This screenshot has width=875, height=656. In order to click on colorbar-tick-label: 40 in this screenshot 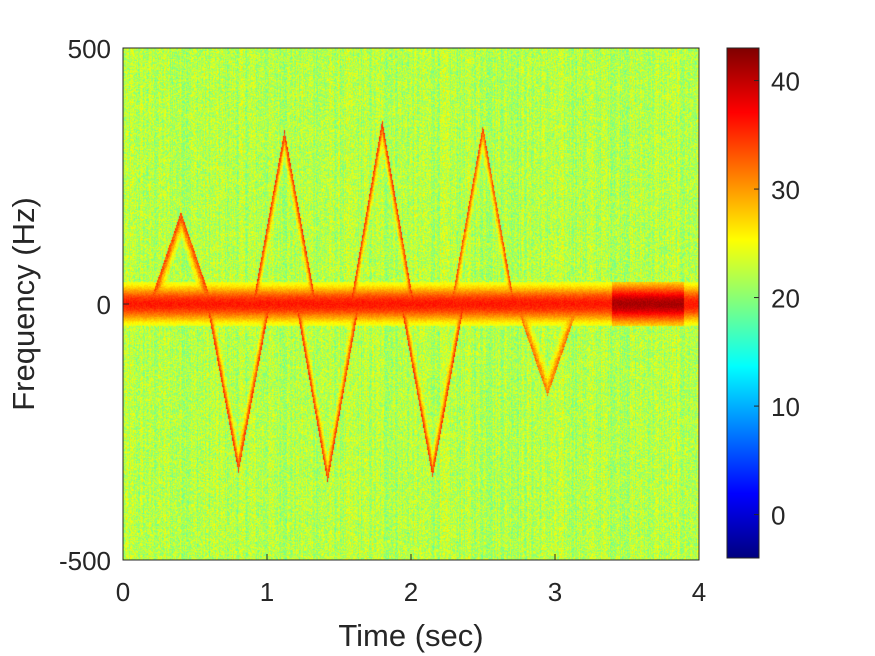, I will do `click(785, 82)`.